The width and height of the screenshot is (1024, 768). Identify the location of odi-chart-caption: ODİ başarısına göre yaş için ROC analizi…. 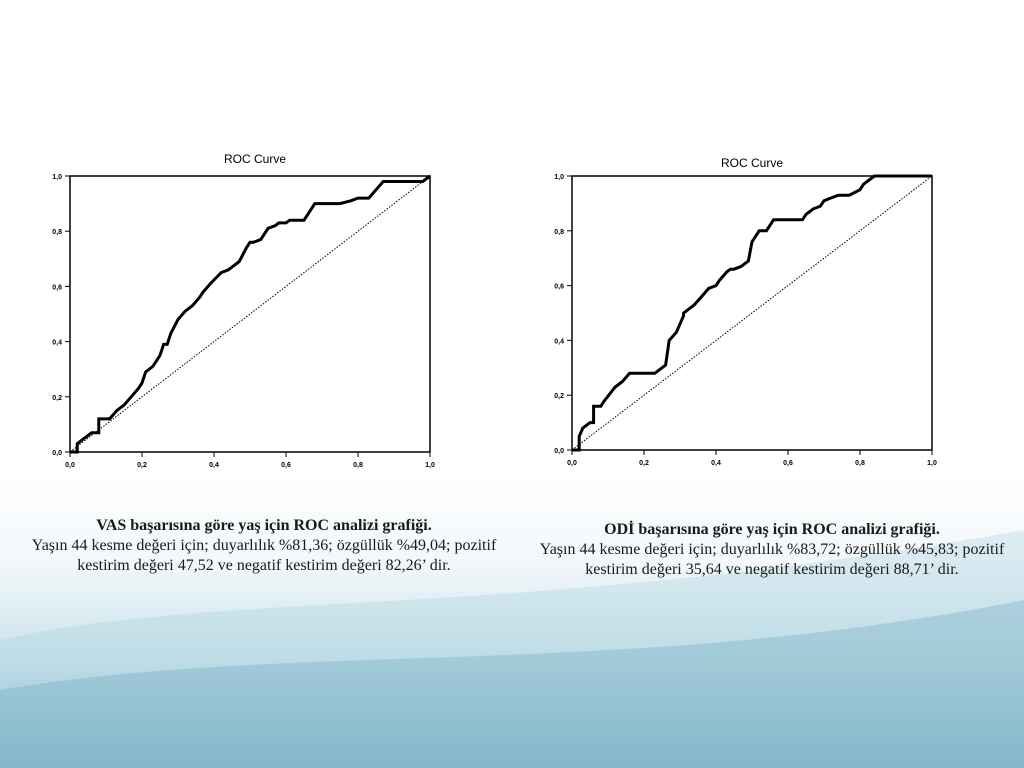
(772, 550).